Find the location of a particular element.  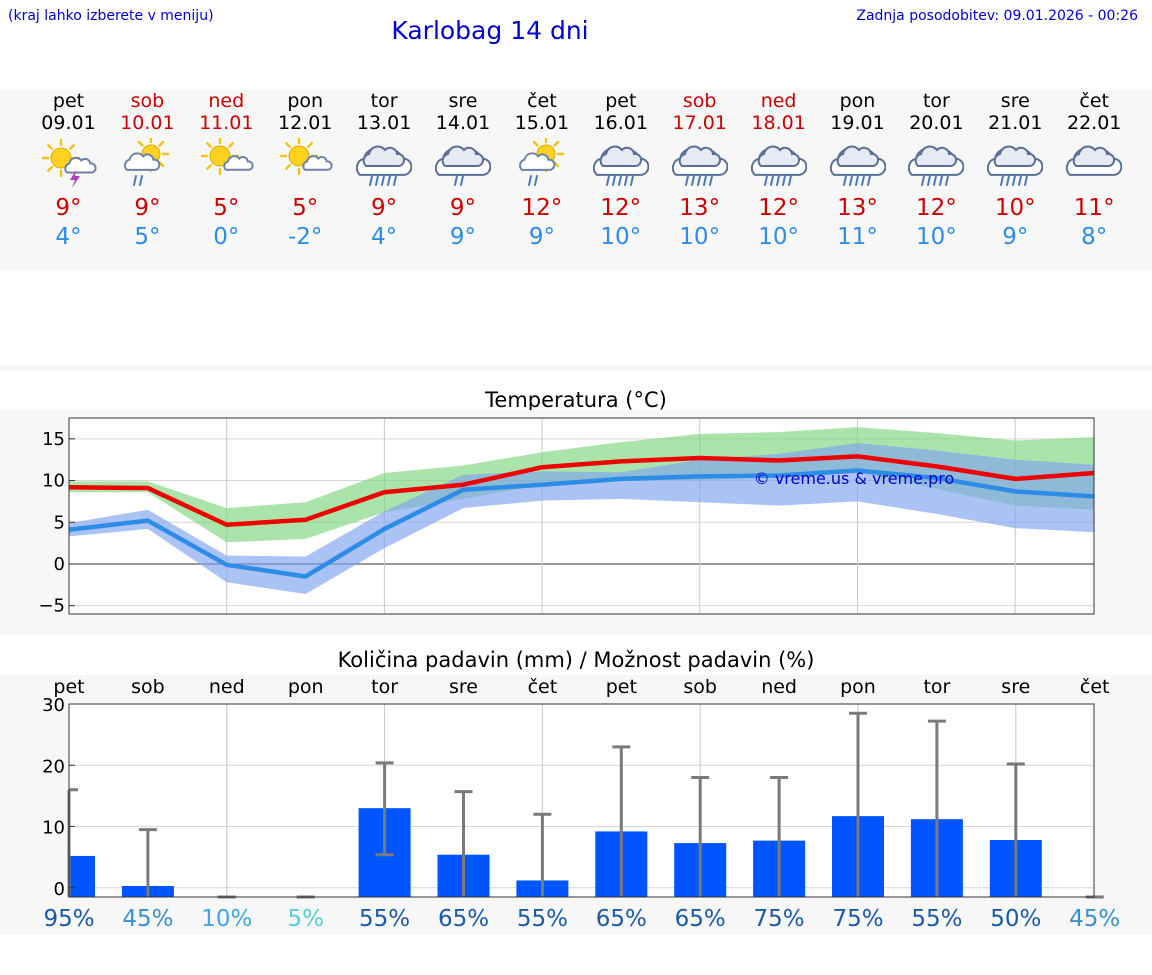

day-name: pet is located at coordinates (68, 101).